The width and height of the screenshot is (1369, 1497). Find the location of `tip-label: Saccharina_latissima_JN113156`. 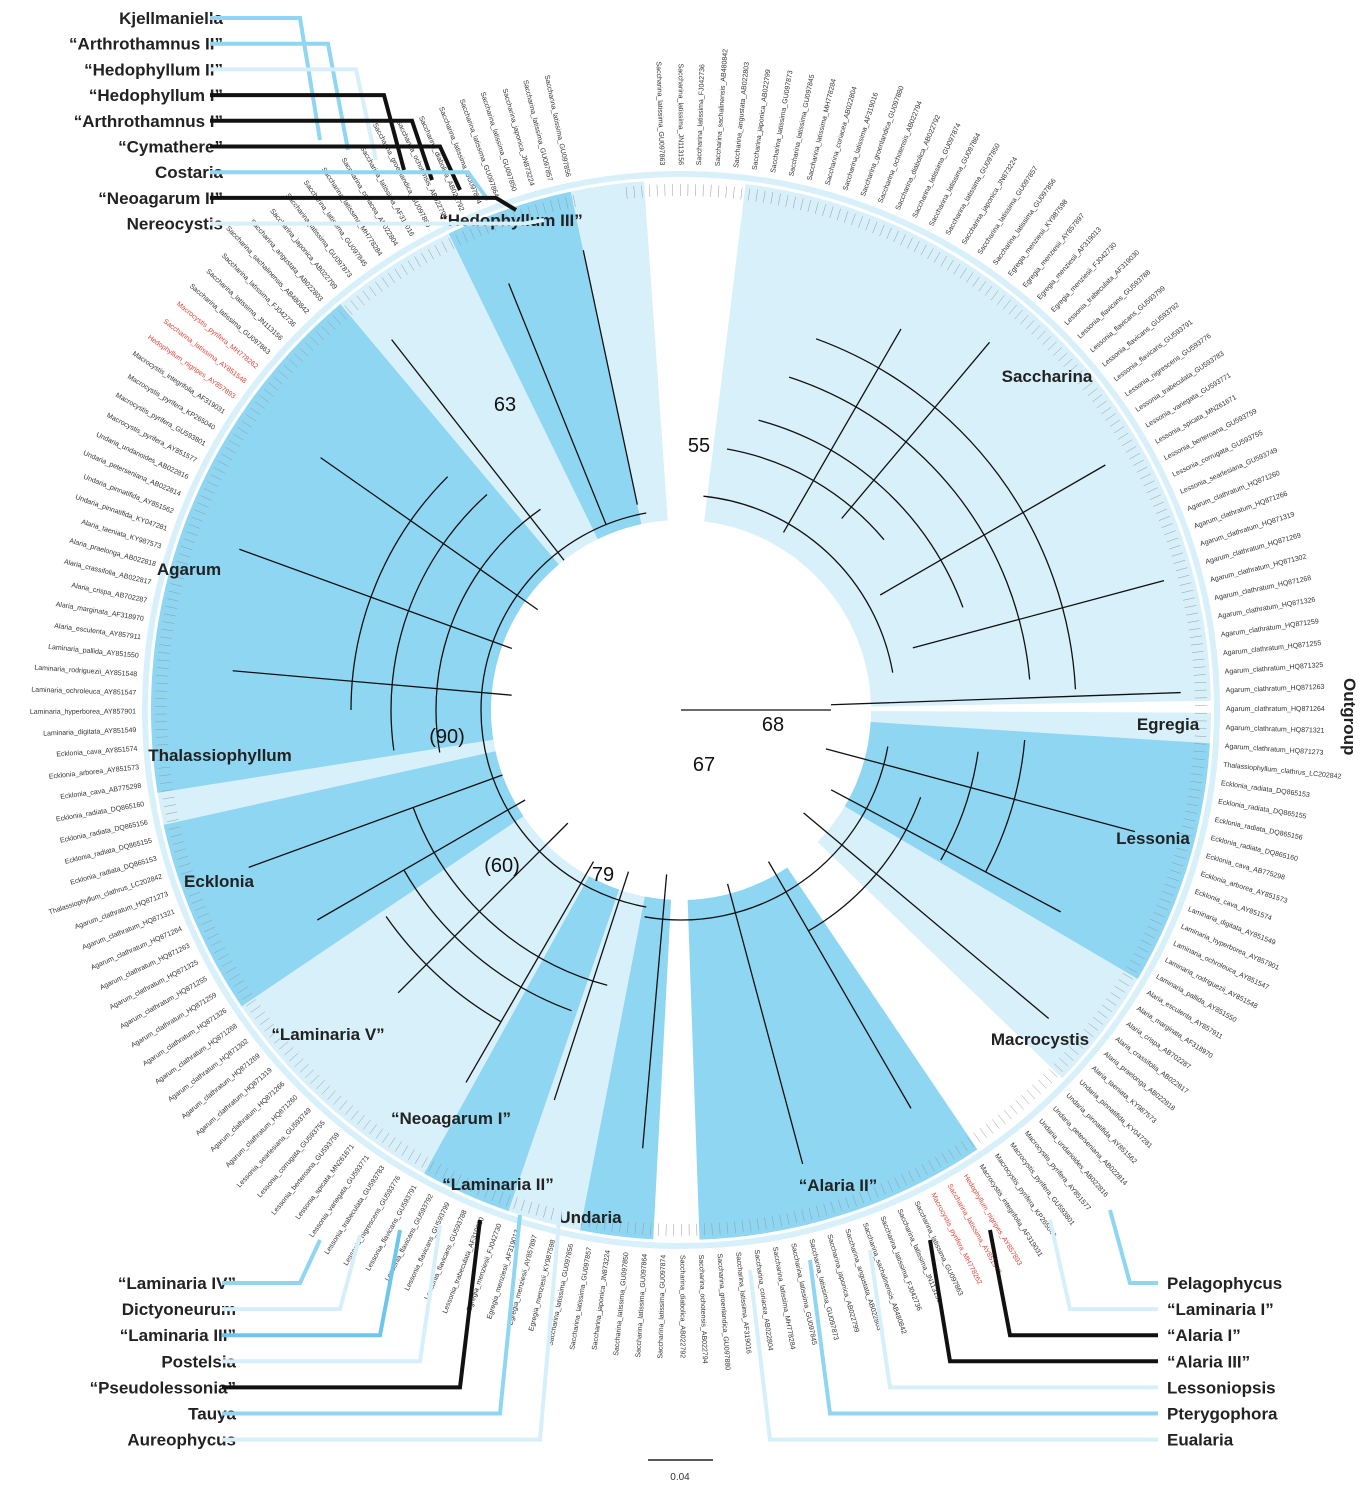

tip-label: Saccharina_latissima_JN113156 is located at coordinates (919, 1256).